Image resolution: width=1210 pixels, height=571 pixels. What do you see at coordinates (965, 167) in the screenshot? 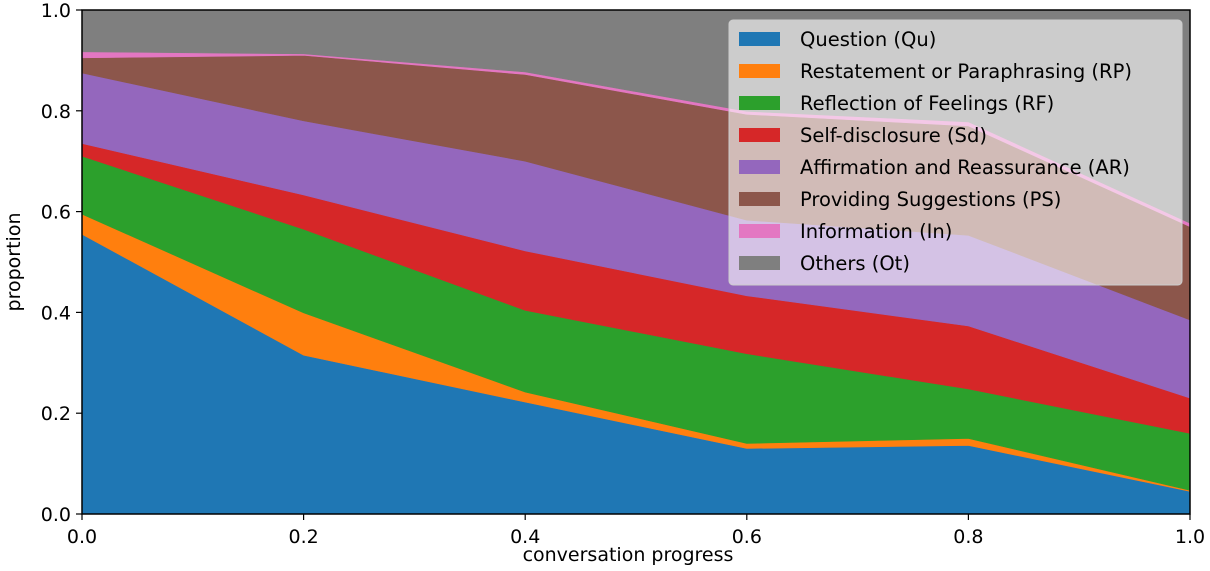
I see `legend-label: Affirmation and Reassurance (AR)` at bounding box center [965, 167].